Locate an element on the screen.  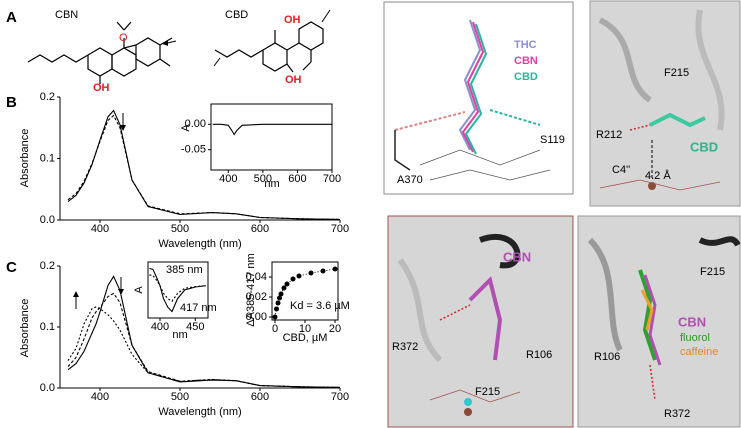
x-tick-label: 450 is located at coordinates (195, 327).